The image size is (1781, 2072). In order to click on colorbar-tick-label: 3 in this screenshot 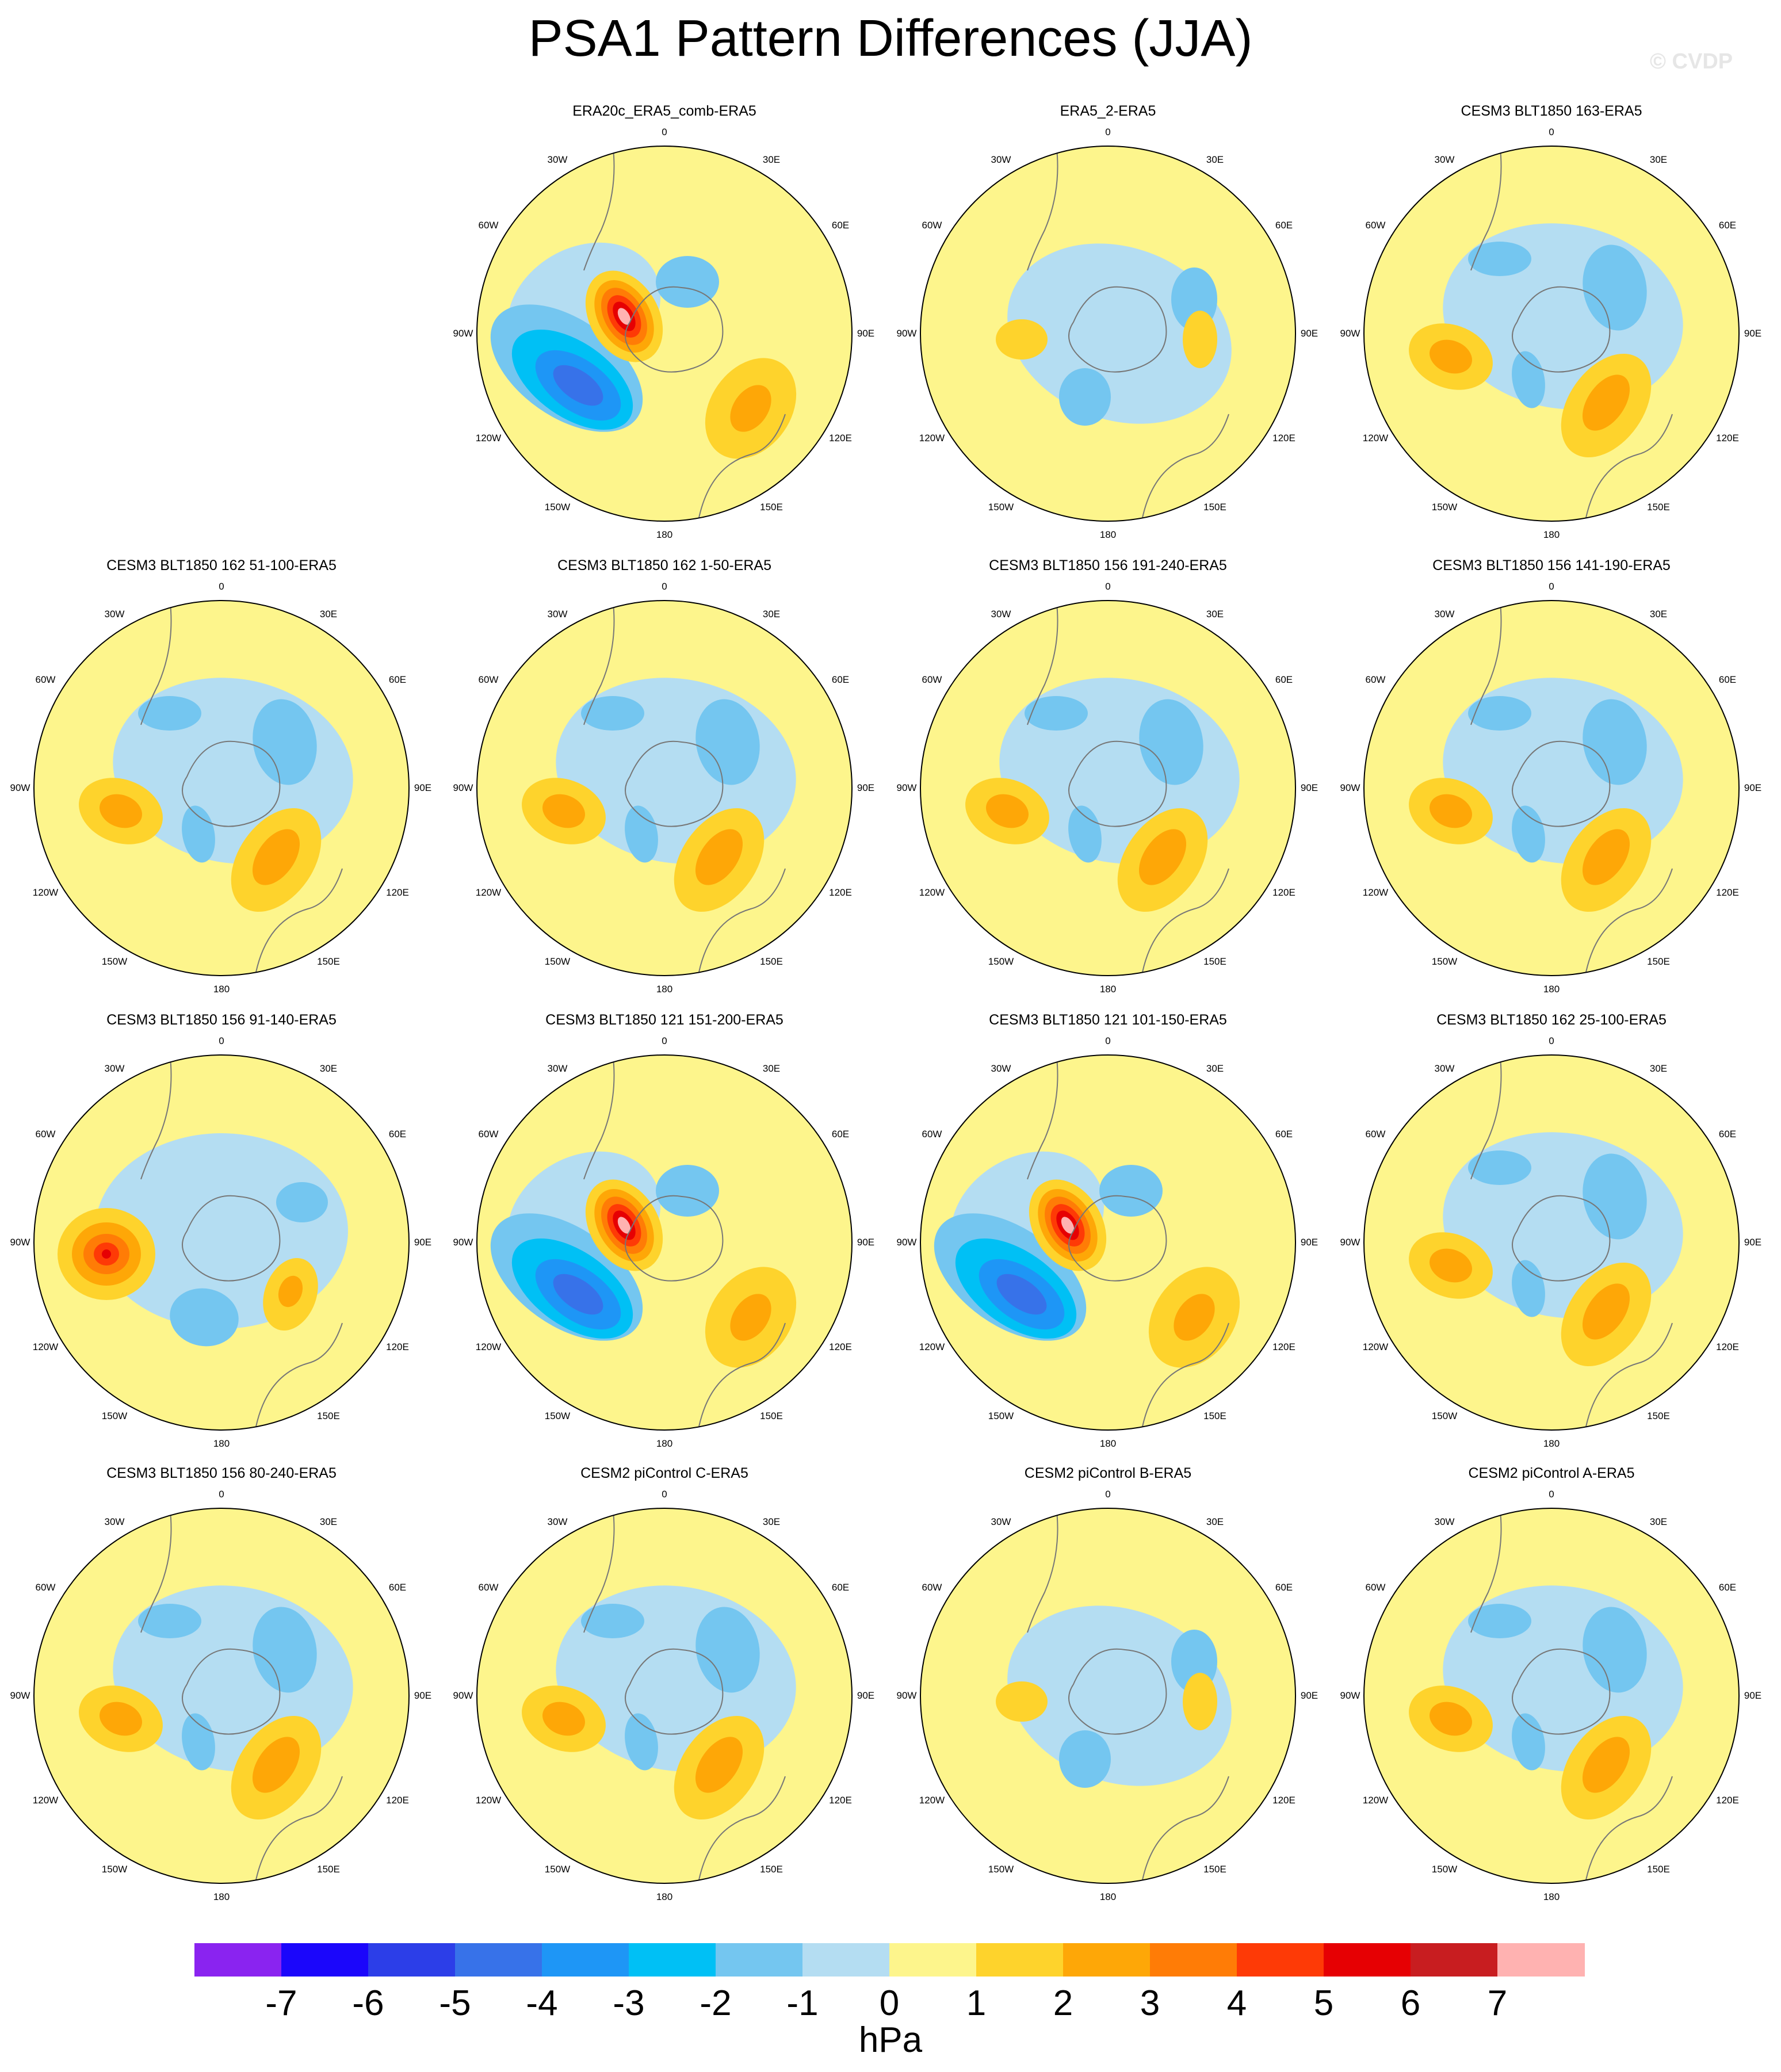, I will do `click(1150, 2003)`.